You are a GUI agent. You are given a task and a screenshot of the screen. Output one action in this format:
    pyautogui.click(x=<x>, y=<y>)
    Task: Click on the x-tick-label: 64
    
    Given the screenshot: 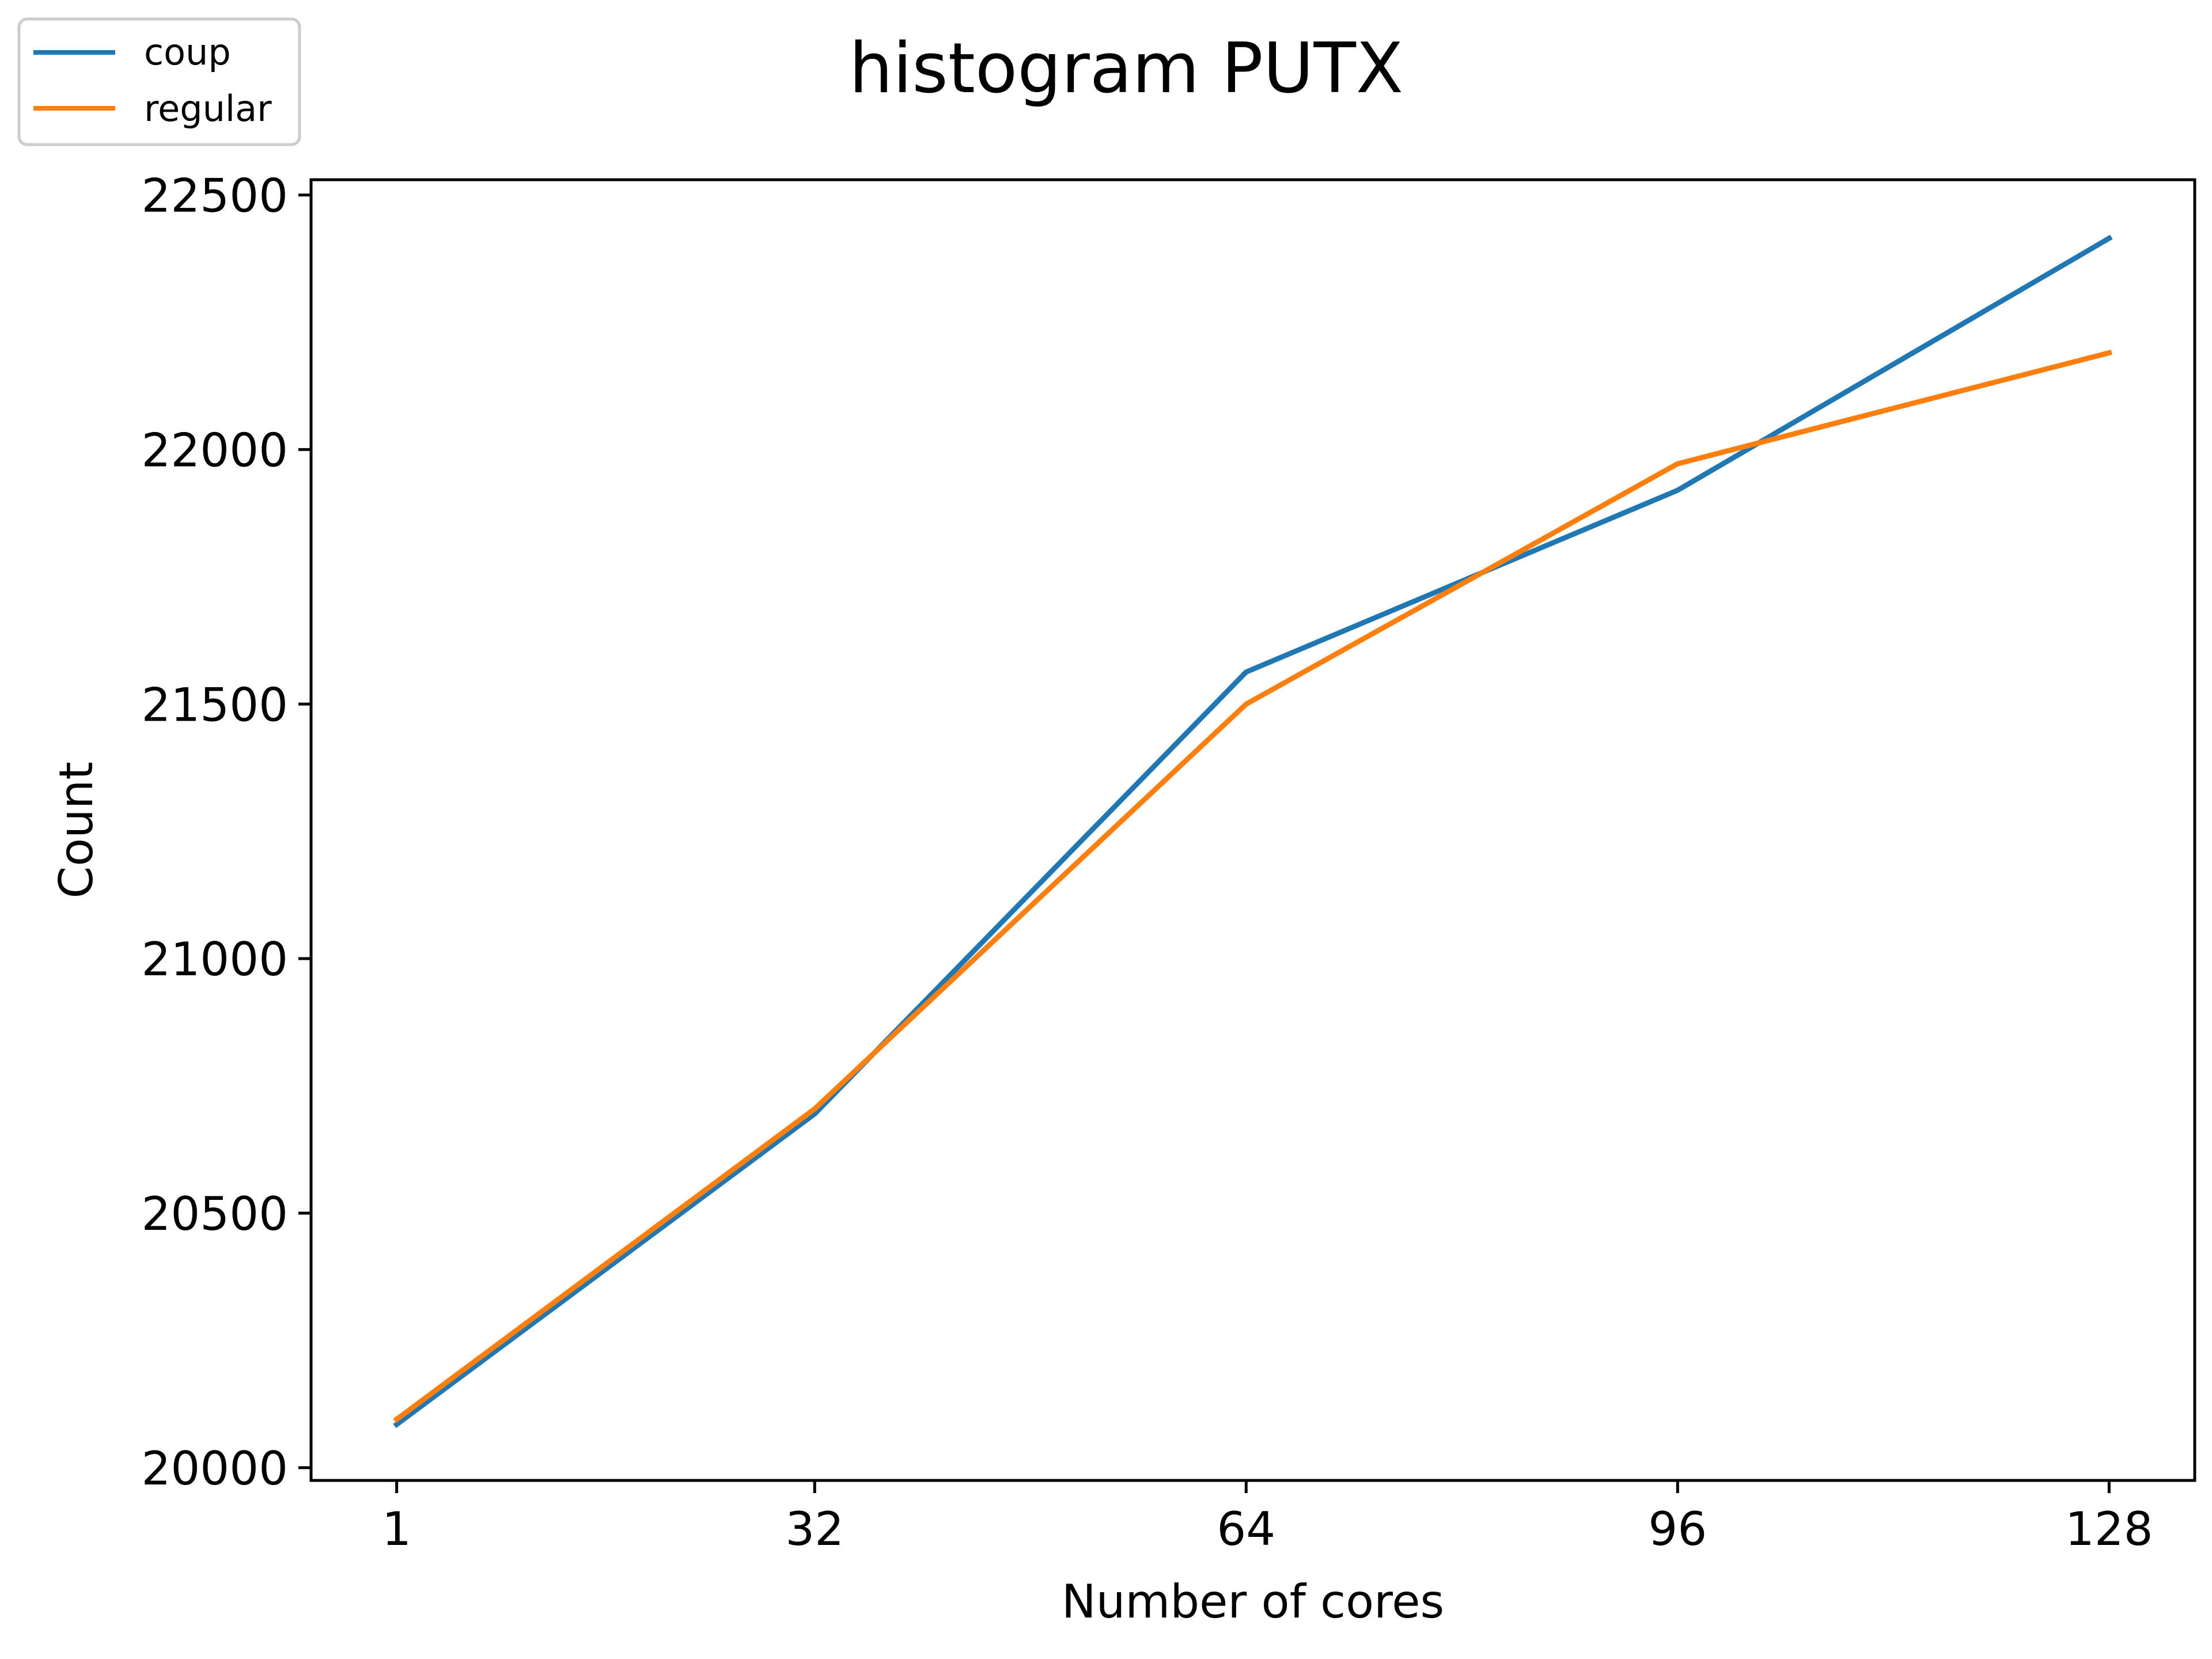 What is the action you would take?
    pyautogui.click(x=1246, y=1529)
    